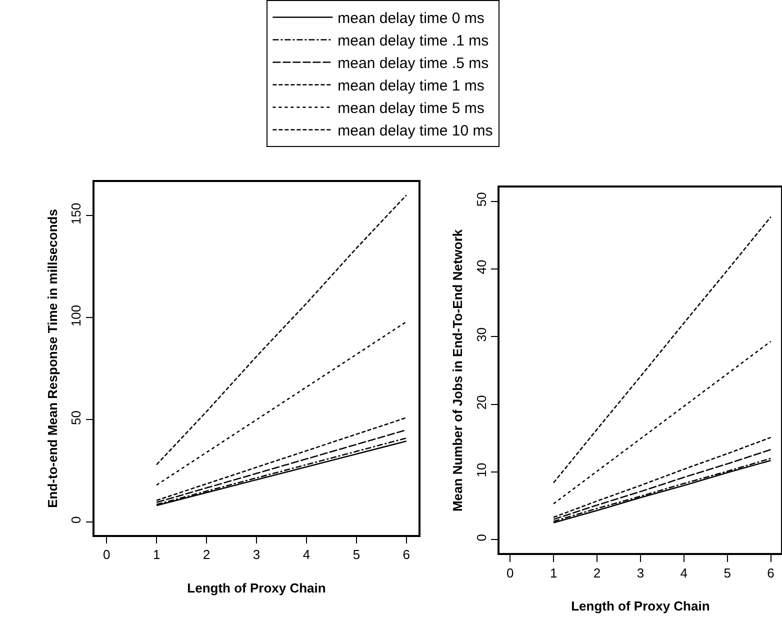 This screenshot has width=782, height=630. Describe the element at coordinates (481, 470) in the screenshot. I see `y-tick-label: 10` at that location.